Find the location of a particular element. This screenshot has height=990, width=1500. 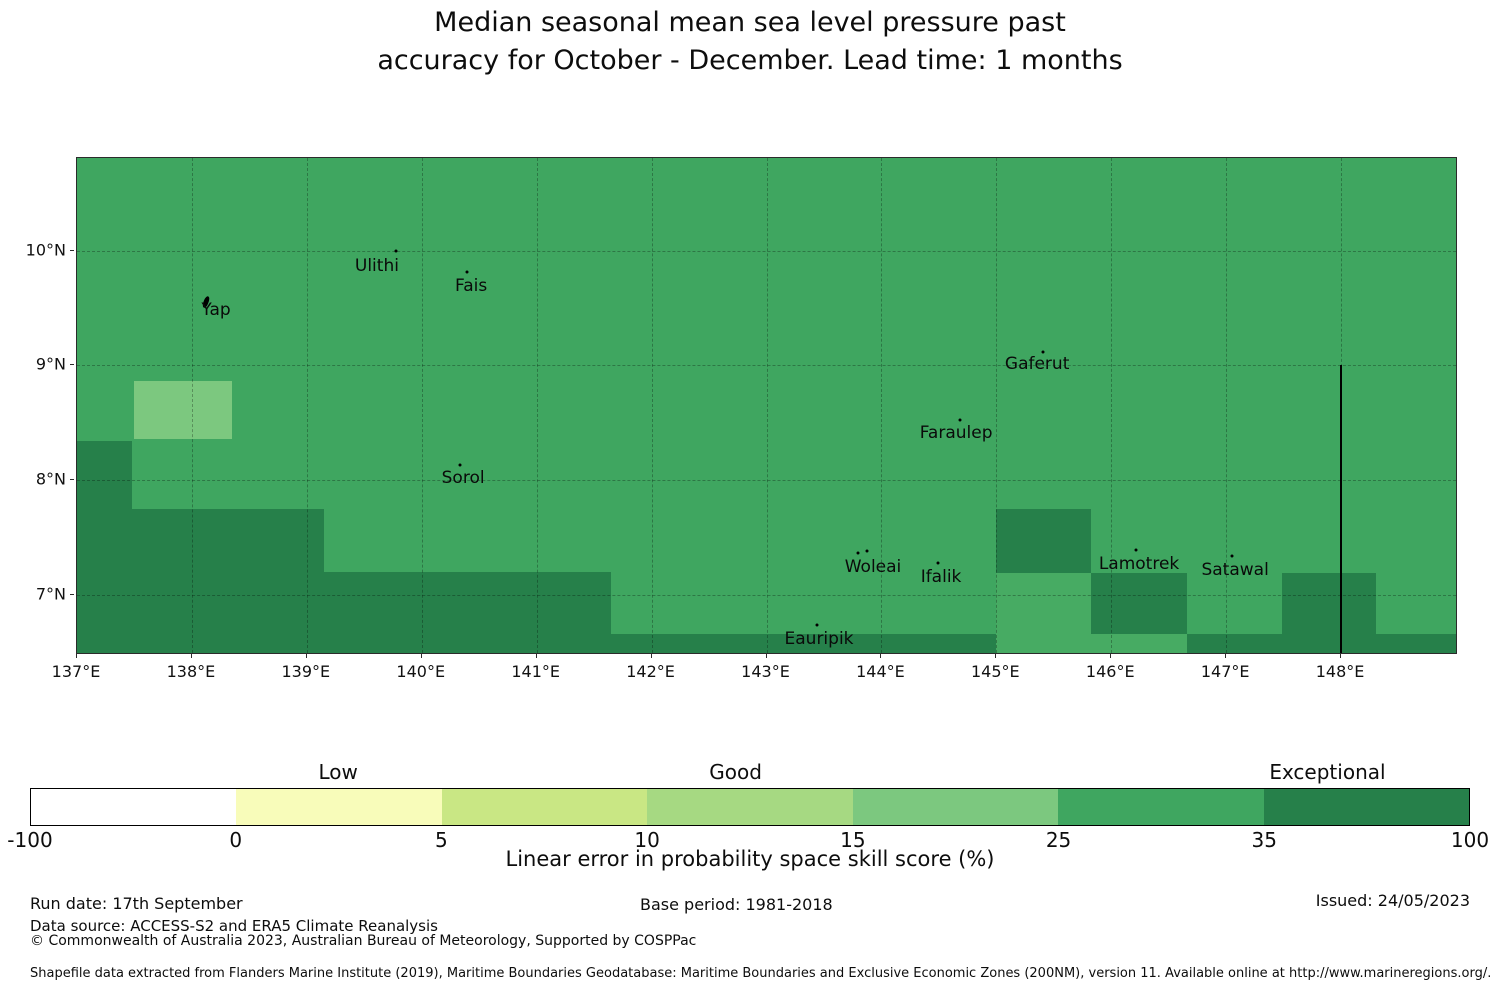

colorbar-category-label: Exceptional is located at coordinates (1327, 772).